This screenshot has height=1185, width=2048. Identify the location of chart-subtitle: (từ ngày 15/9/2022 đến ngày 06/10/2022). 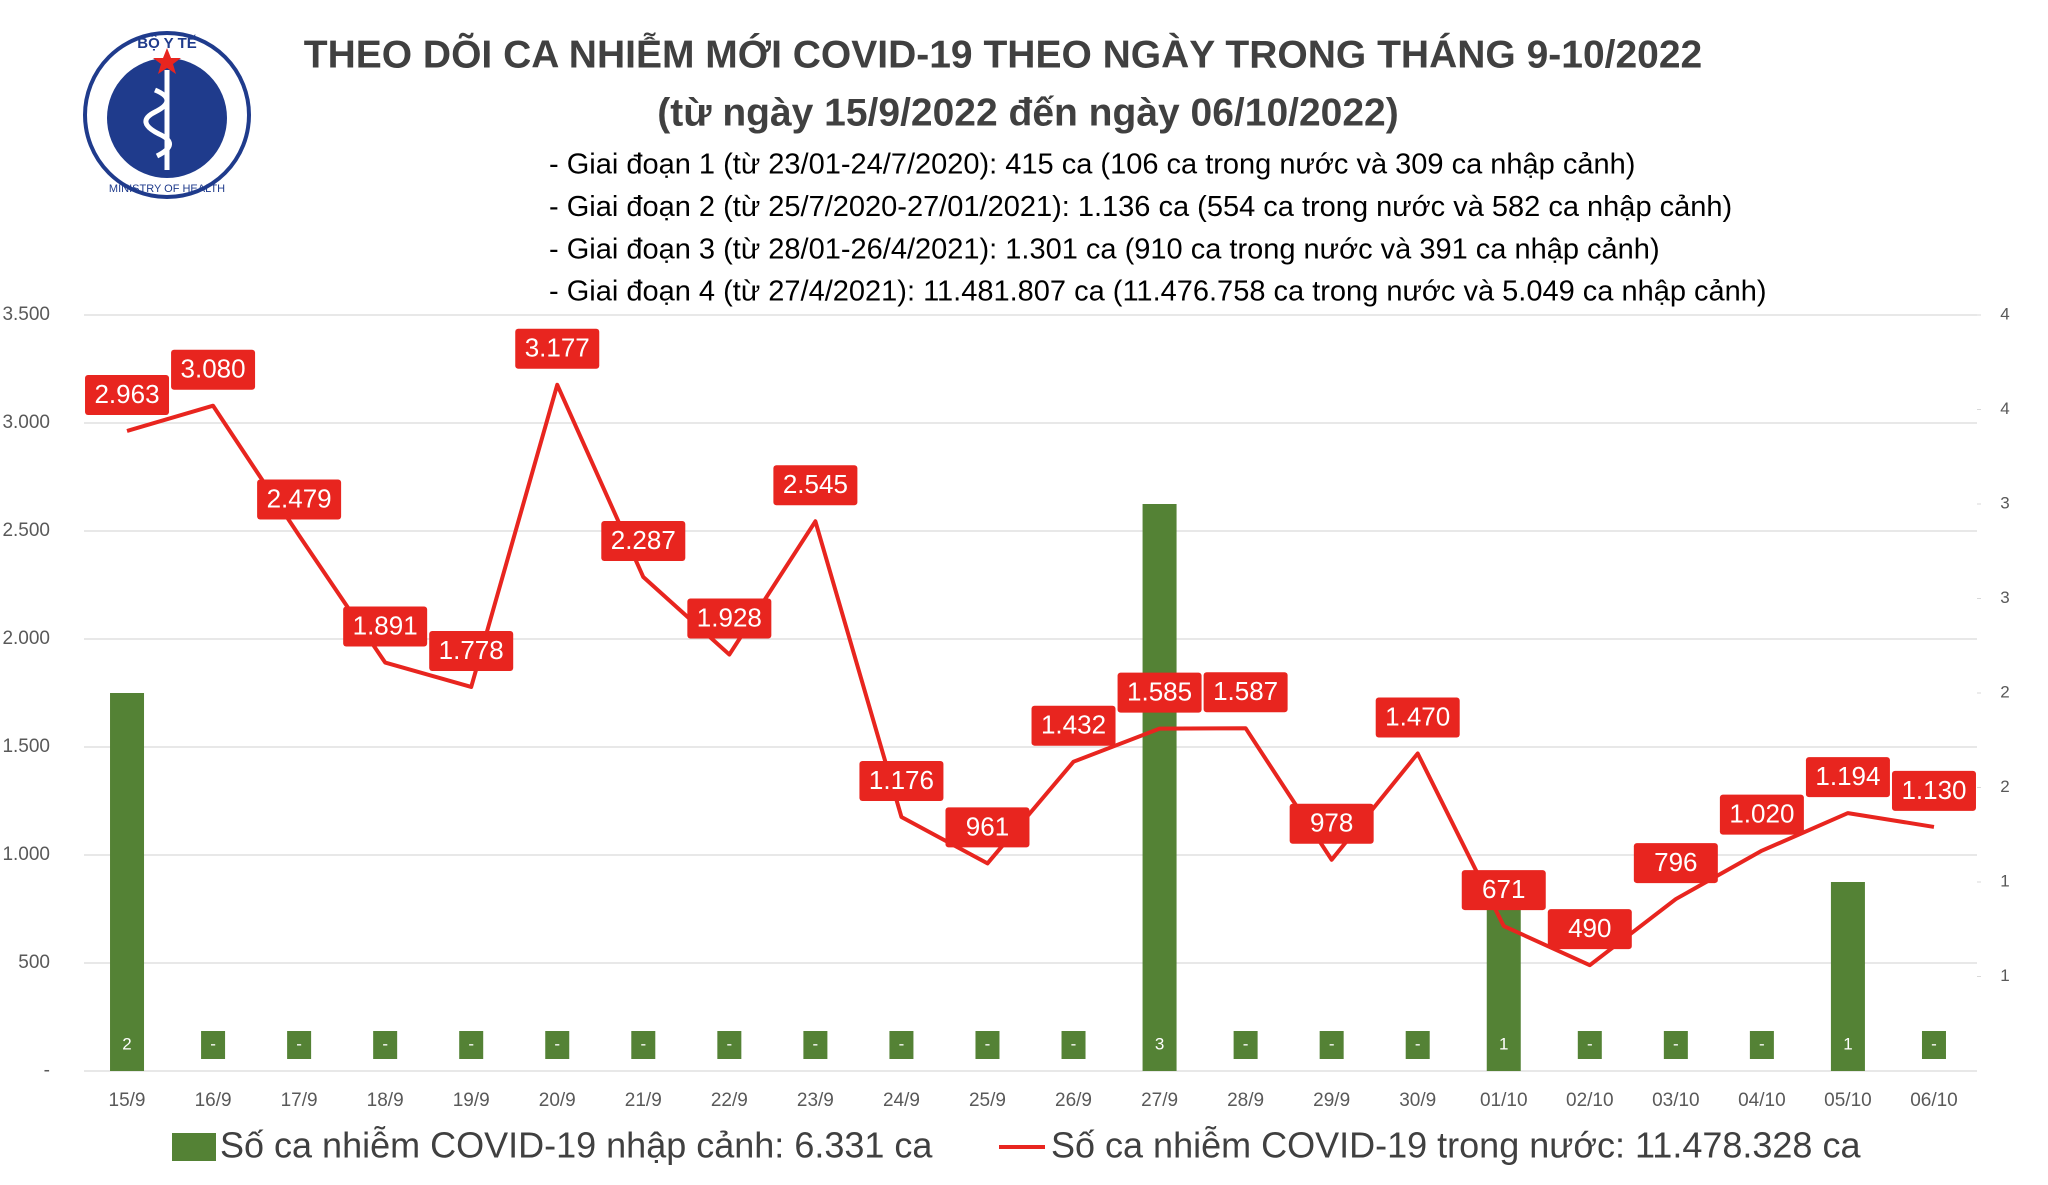
(1027, 112).